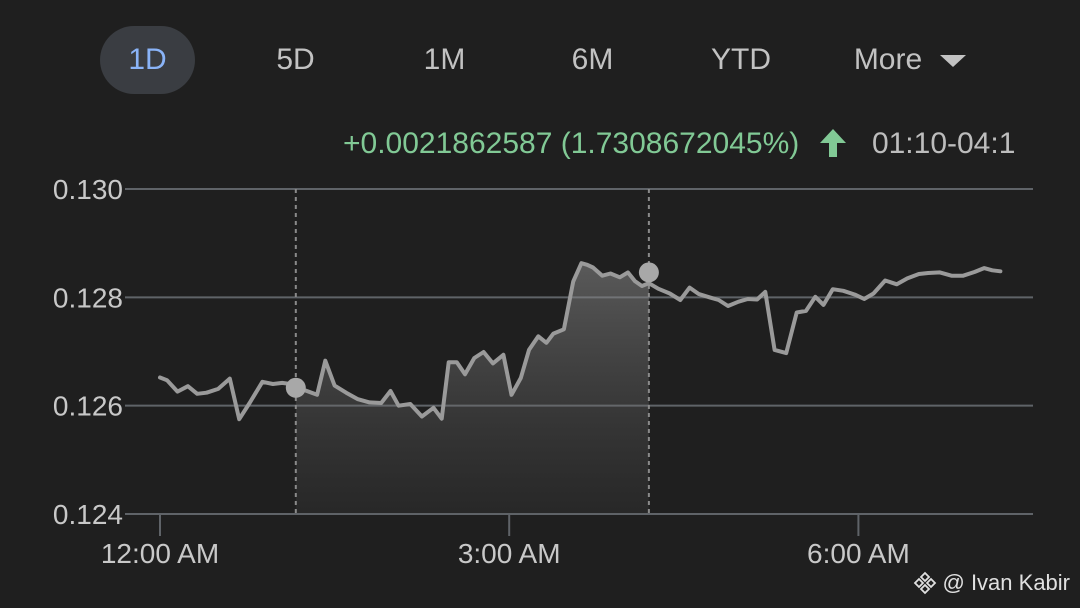 This screenshot has width=1080, height=608. Describe the element at coordinates (571, 143) in the screenshot. I see `price-change: +0.0021862587 (1.7308672045%)` at that location.